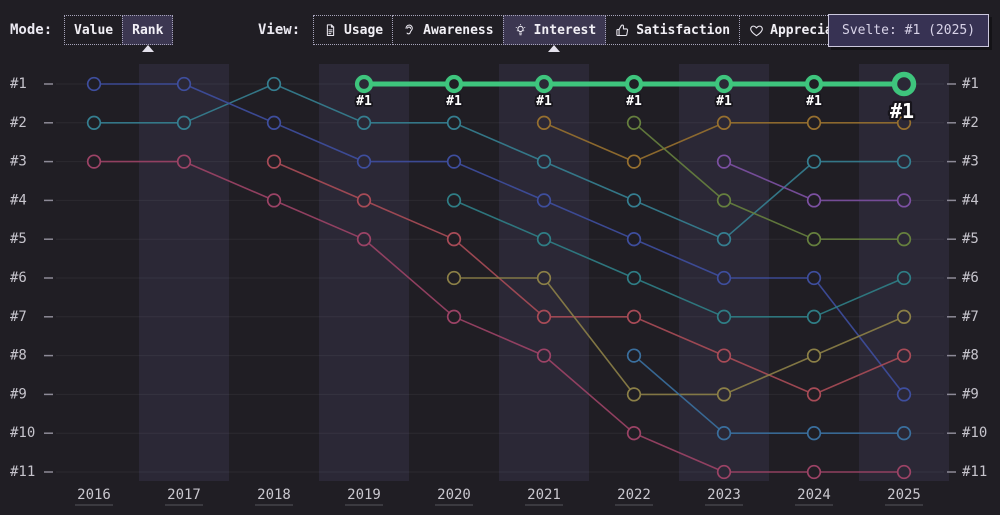 The width and height of the screenshot is (1000, 515). I want to click on y-axis-label-right: #5, so click(970, 239).